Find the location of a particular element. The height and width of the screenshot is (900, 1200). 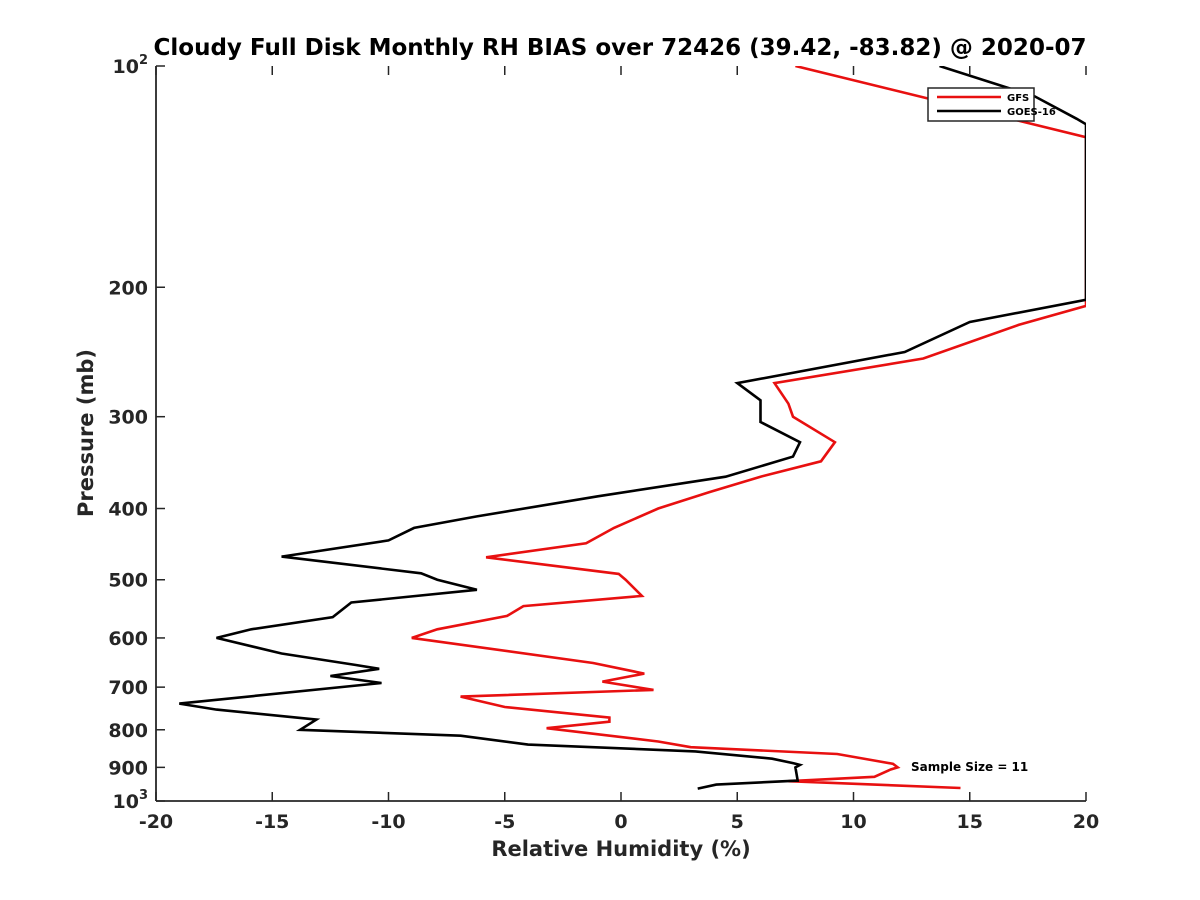

y-tick-label: 500 is located at coordinates (128, 581).